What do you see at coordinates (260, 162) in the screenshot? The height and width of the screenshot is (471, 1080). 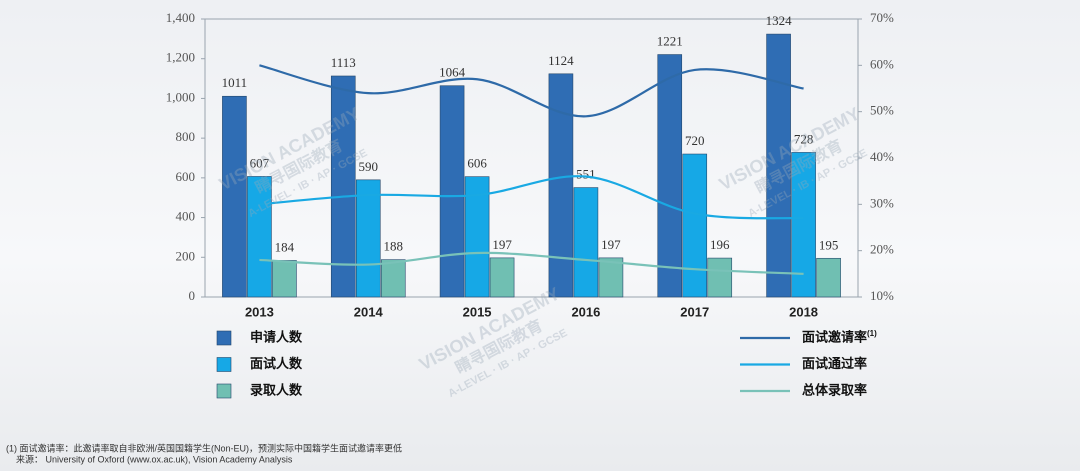 I see `value-label: 607` at bounding box center [260, 162].